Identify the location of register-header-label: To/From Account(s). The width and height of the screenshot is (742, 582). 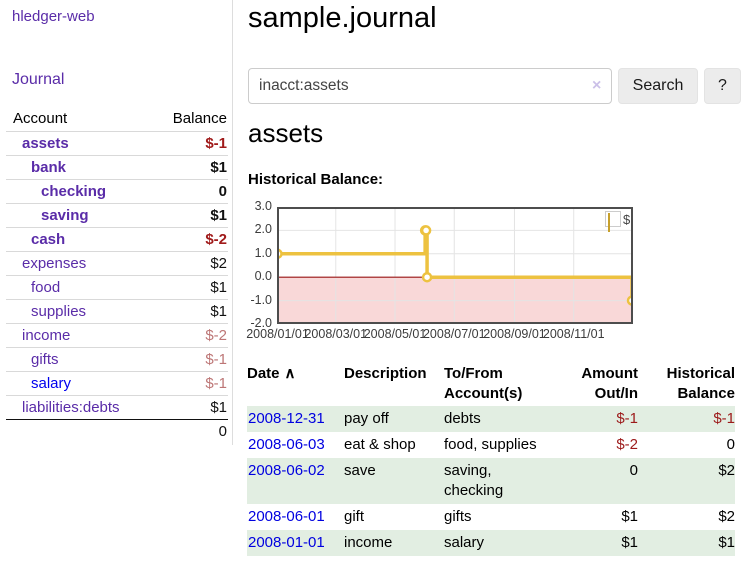
(483, 383).